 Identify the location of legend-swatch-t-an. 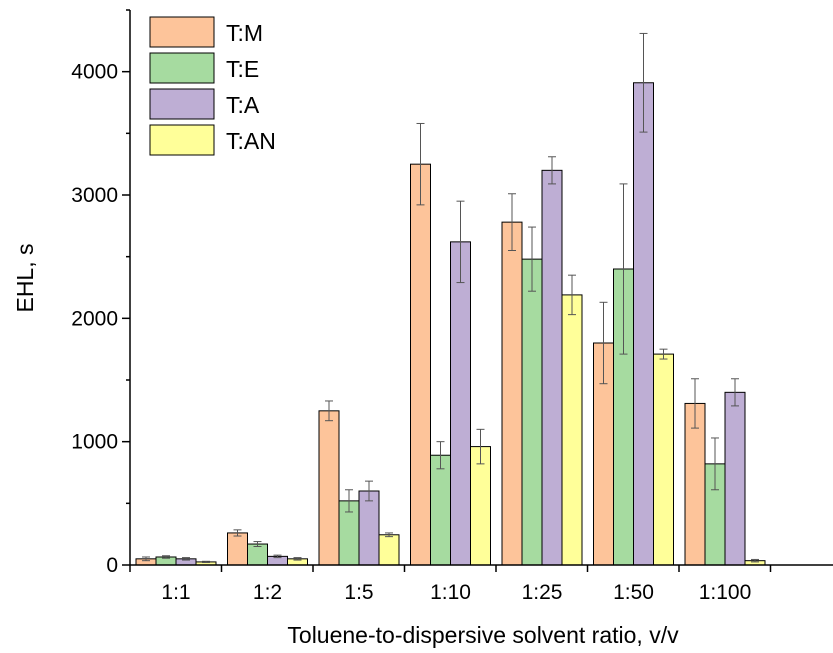
(182, 140).